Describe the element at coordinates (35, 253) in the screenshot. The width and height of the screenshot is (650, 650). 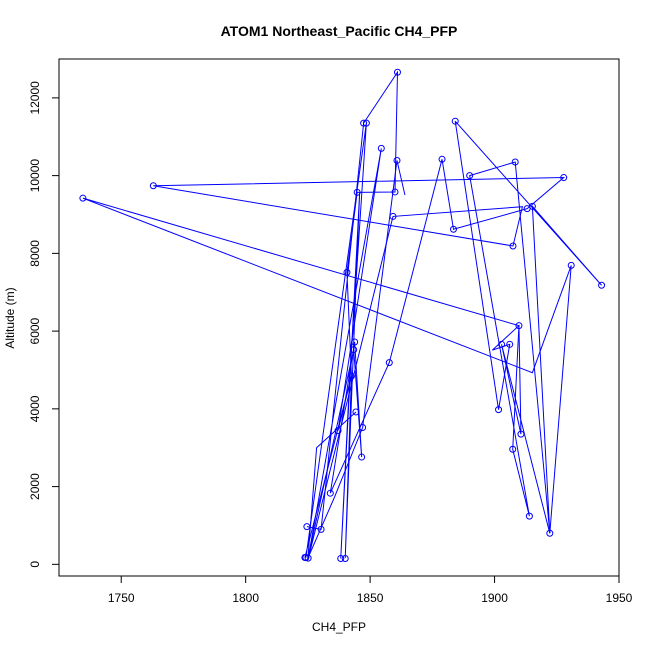
I see `y-tick-label: 8000` at that location.